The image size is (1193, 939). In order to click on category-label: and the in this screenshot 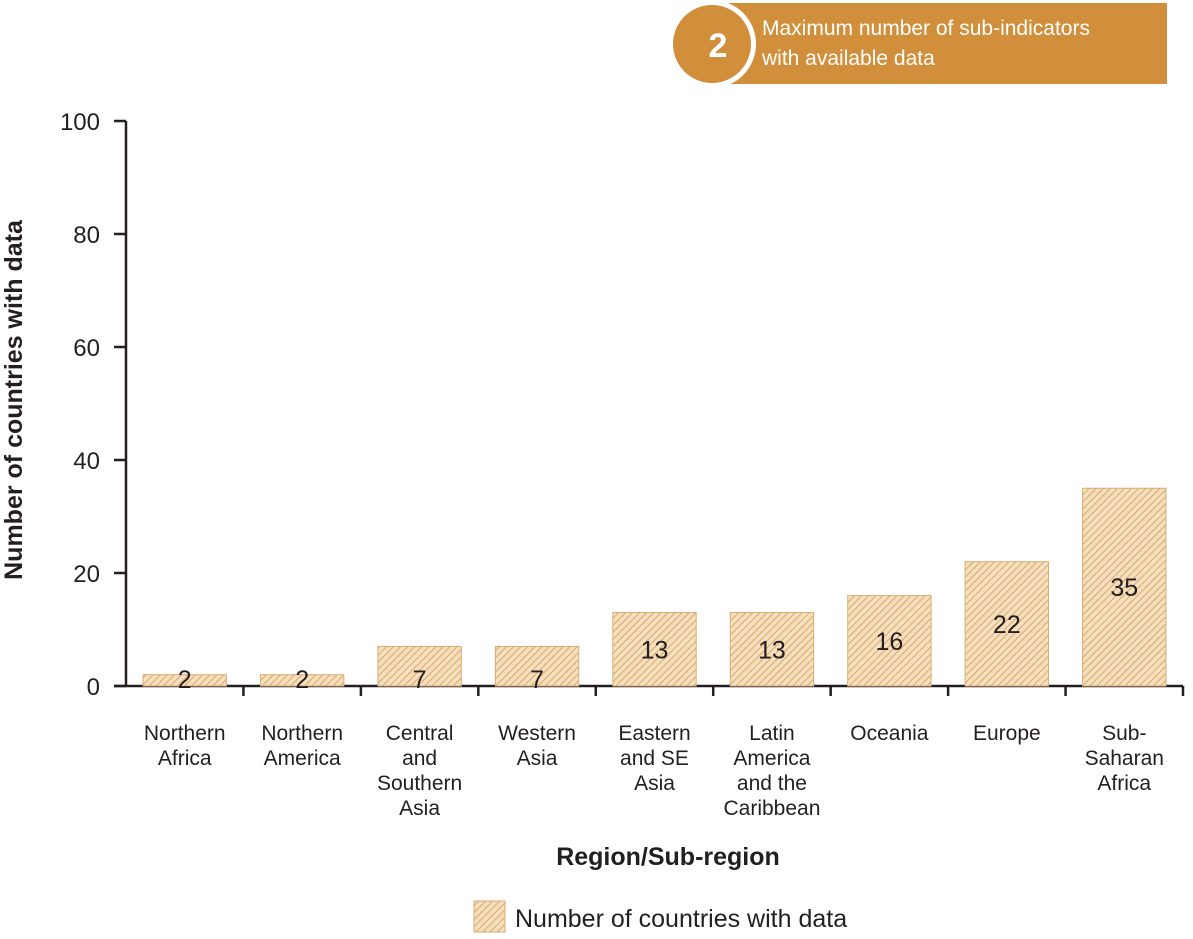, I will do `click(772, 783)`.